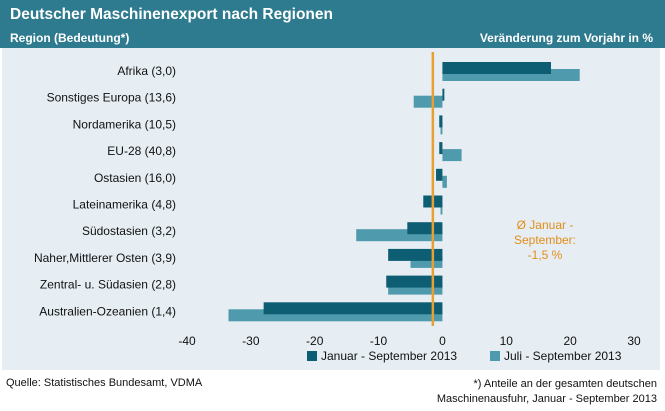 The image size is (665, 411). What do you see at coordinates (171, 14) in the screenshot?
I see `chart-title: Deutscher Maschinenexport nach Regionen` at bounding box center [171, 14].